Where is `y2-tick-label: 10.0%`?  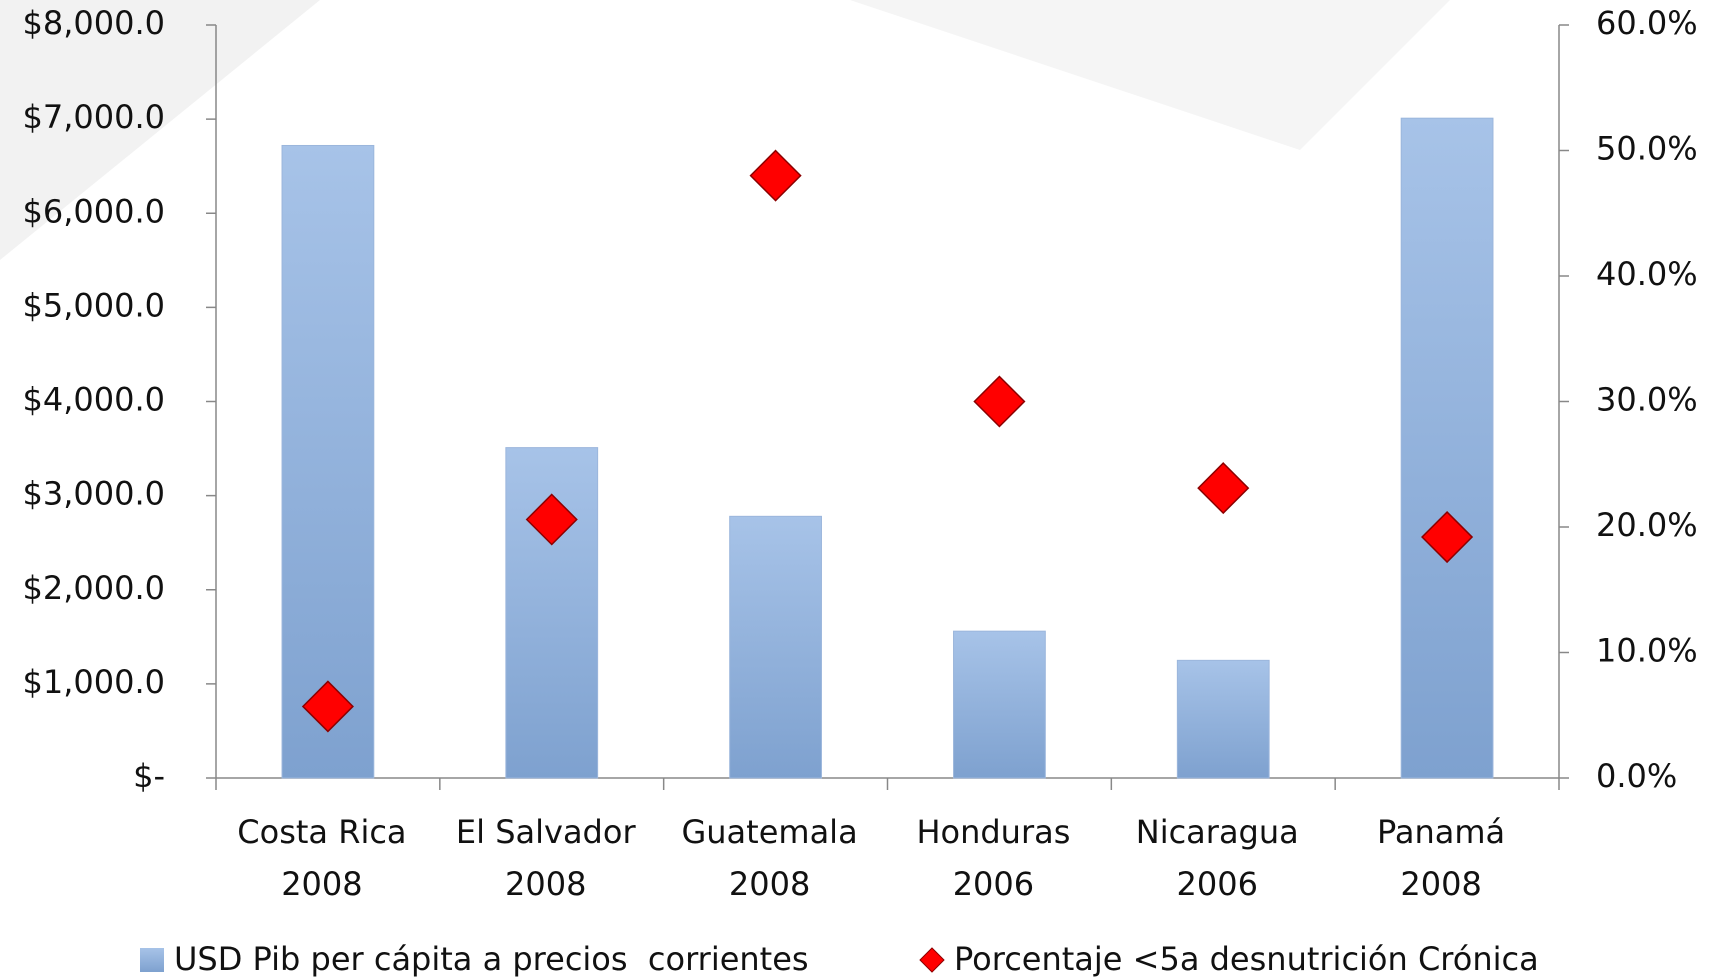
y2-tick-label: 10.0% is located at coordinates (1647, 651).